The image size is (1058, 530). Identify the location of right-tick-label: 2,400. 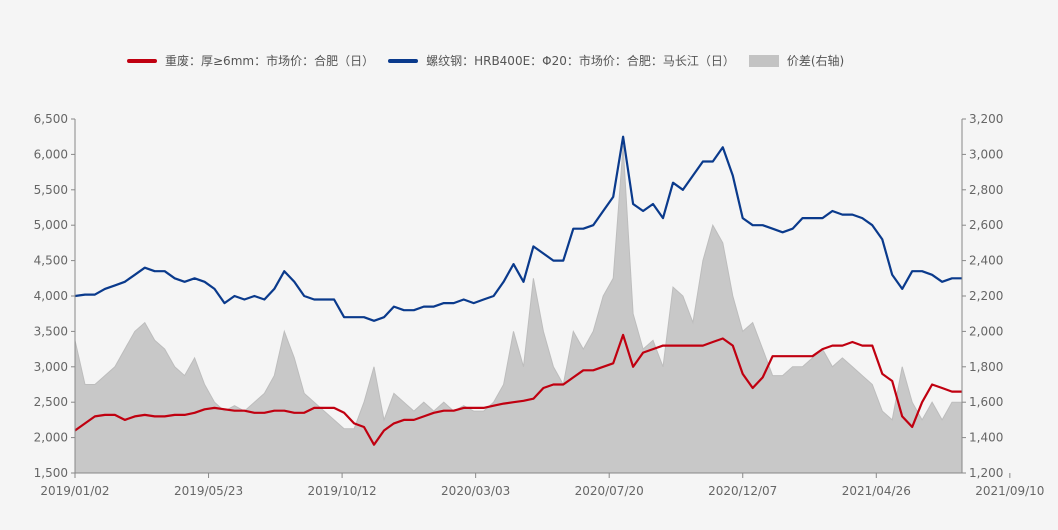
(986, 261).